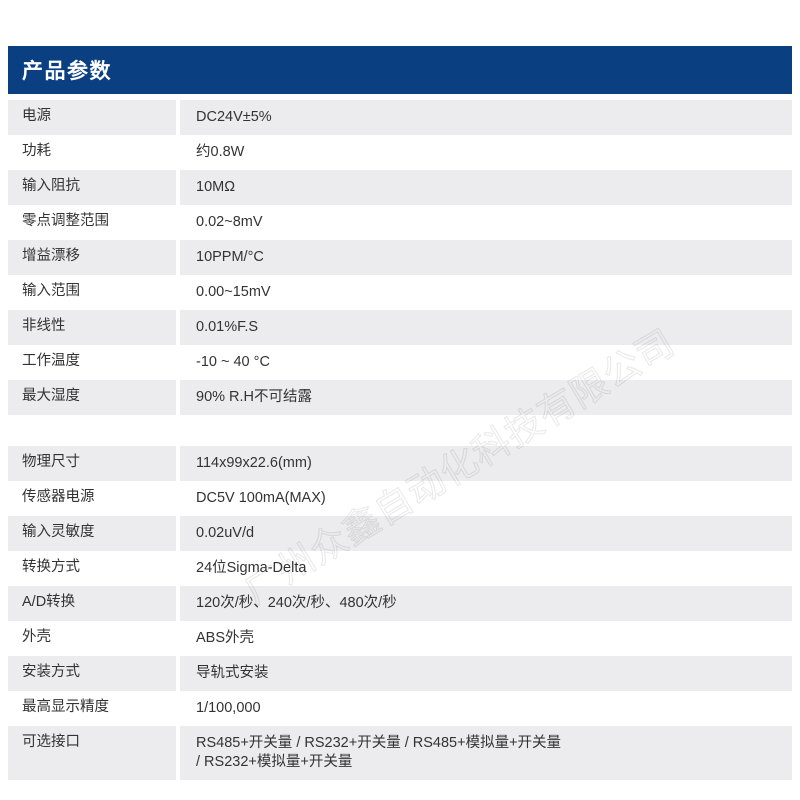 The image size is (800, 800). I want to click on spec-row: 输入阻抗 10MΩ, so click(400, 187).